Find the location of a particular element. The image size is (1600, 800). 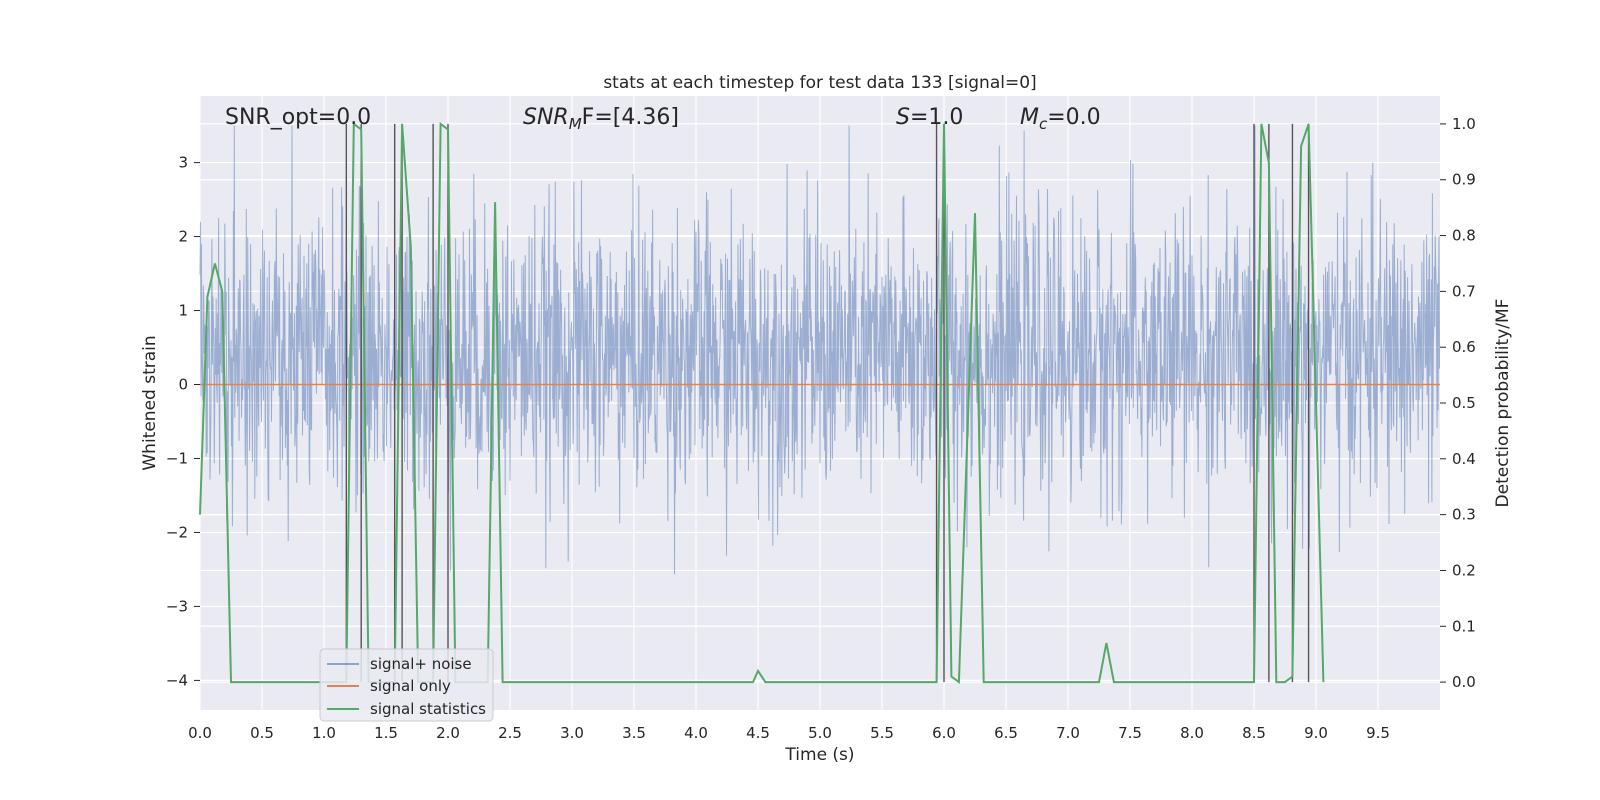

mc-base: M is located at coordinates (1029, 117).